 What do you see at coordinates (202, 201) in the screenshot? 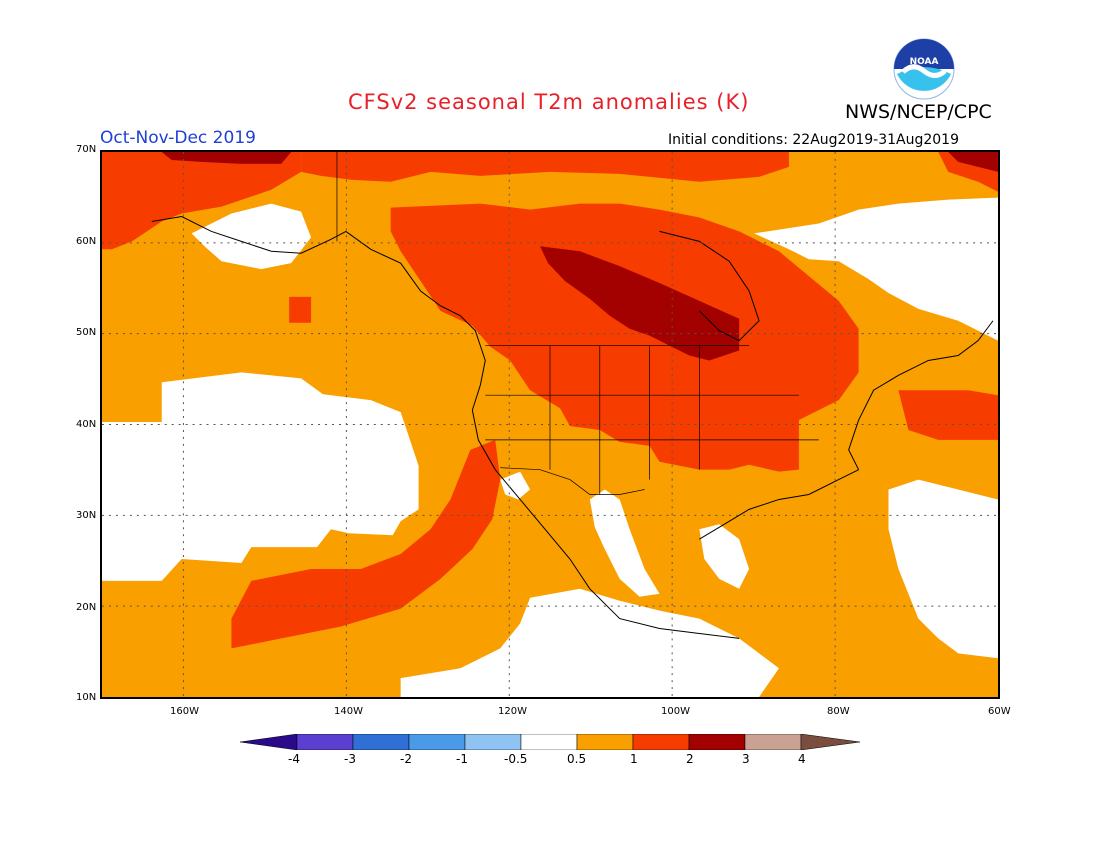
I see `warm-arctic-west` at bounding box center [202, 201].